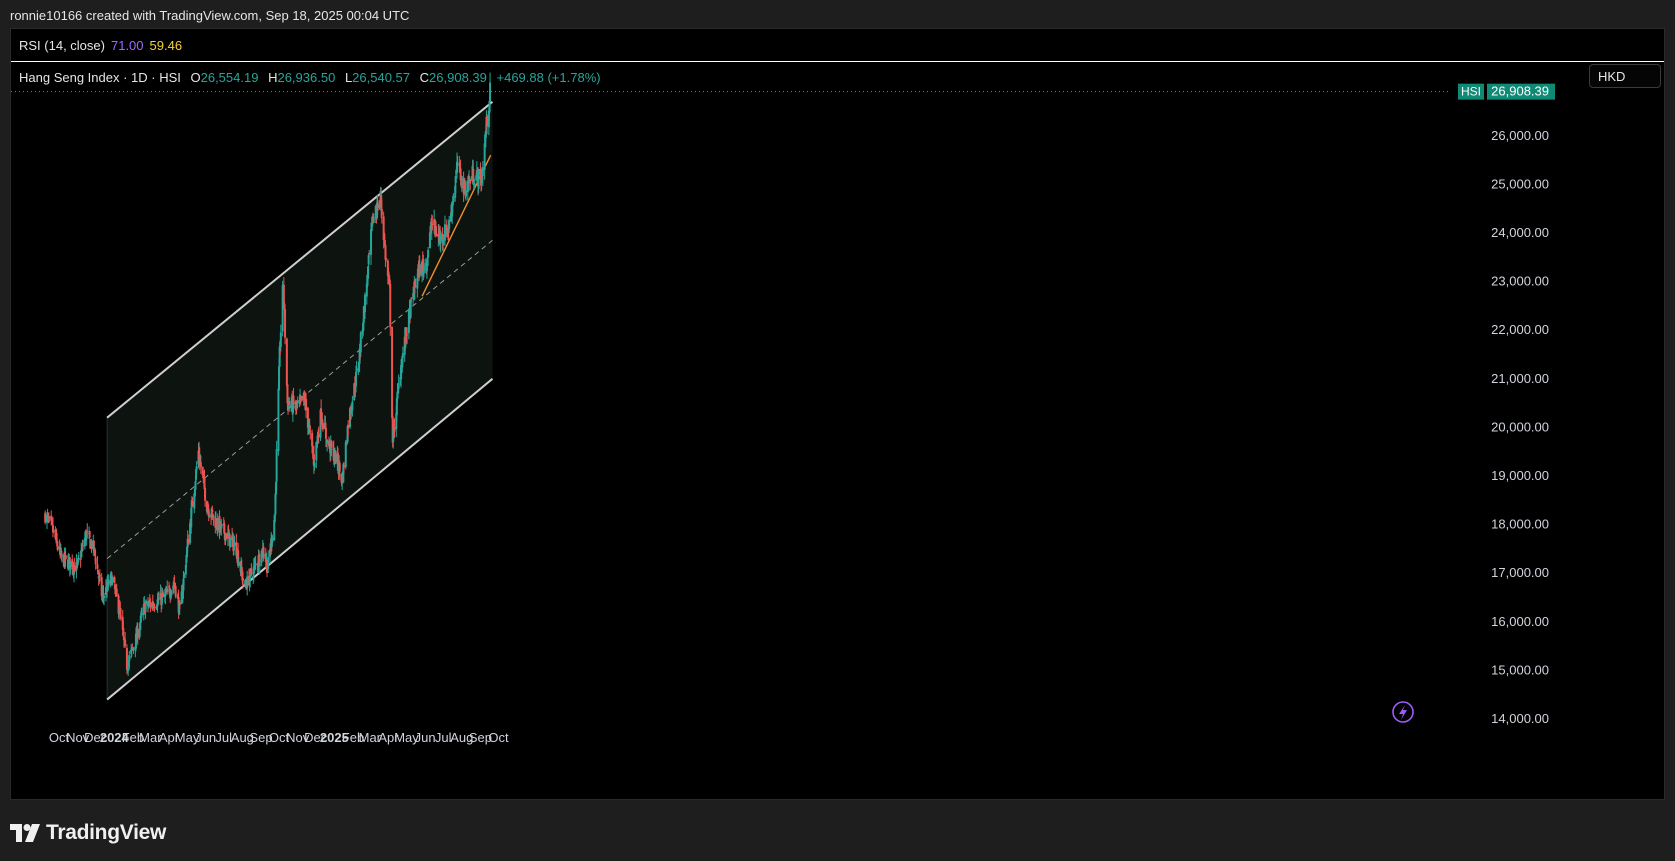 The height and width of the screenshot is (861, 1675). Describe the element at coordinates (169, 737) in the screenshot. I see `time-tick-label: Apr` at that location.